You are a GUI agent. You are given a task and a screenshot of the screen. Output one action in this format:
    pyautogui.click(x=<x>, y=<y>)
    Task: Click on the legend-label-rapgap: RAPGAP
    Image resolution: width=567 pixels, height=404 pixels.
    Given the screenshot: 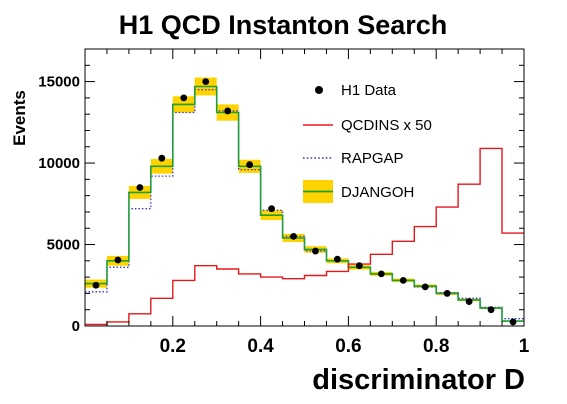 What is the action you would take?
    pyautogui.click(x=372, y=158)
    